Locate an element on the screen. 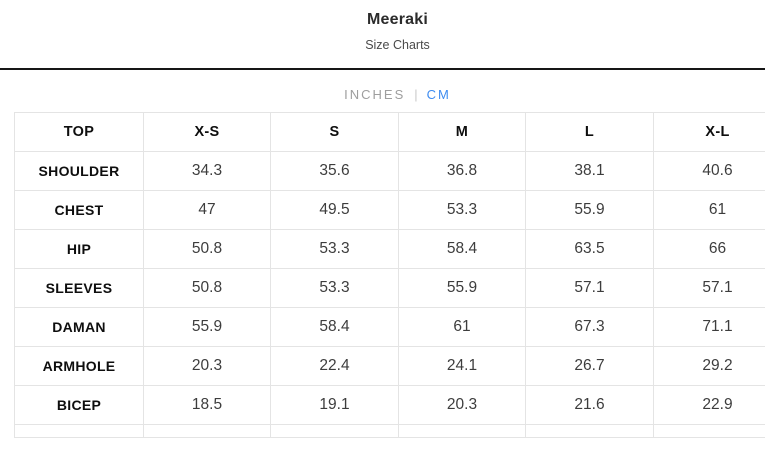 This screenshot has height=471, width=765. size-value: 34.3 is located at coordinates (207, 171).